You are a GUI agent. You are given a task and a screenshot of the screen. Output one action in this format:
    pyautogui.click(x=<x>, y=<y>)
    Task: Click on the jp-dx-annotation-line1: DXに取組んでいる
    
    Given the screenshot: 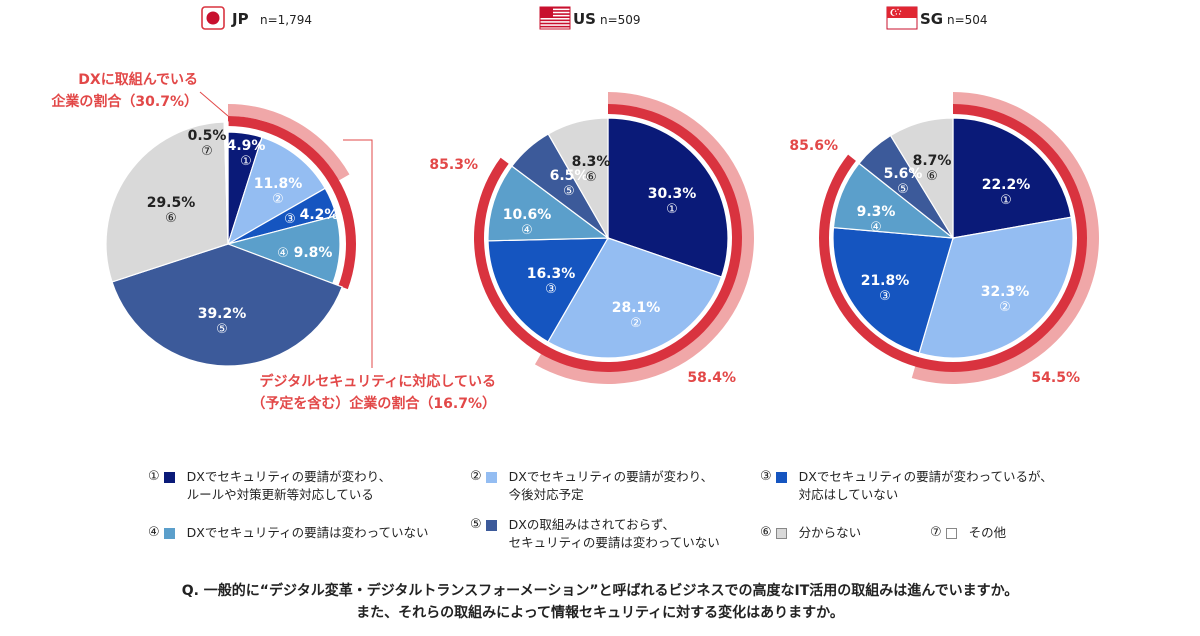 What is the action you would take?
    pyautogui.click(x=138, y=79)
    